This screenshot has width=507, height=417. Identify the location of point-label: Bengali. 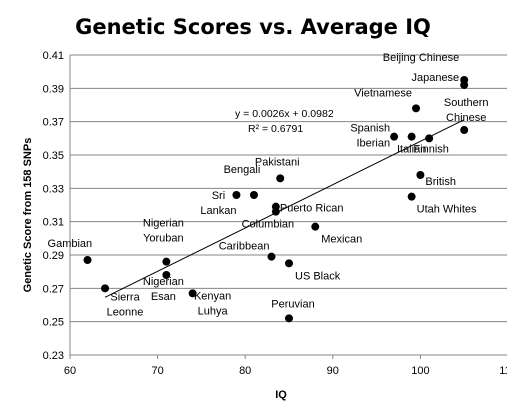
(242, 170).